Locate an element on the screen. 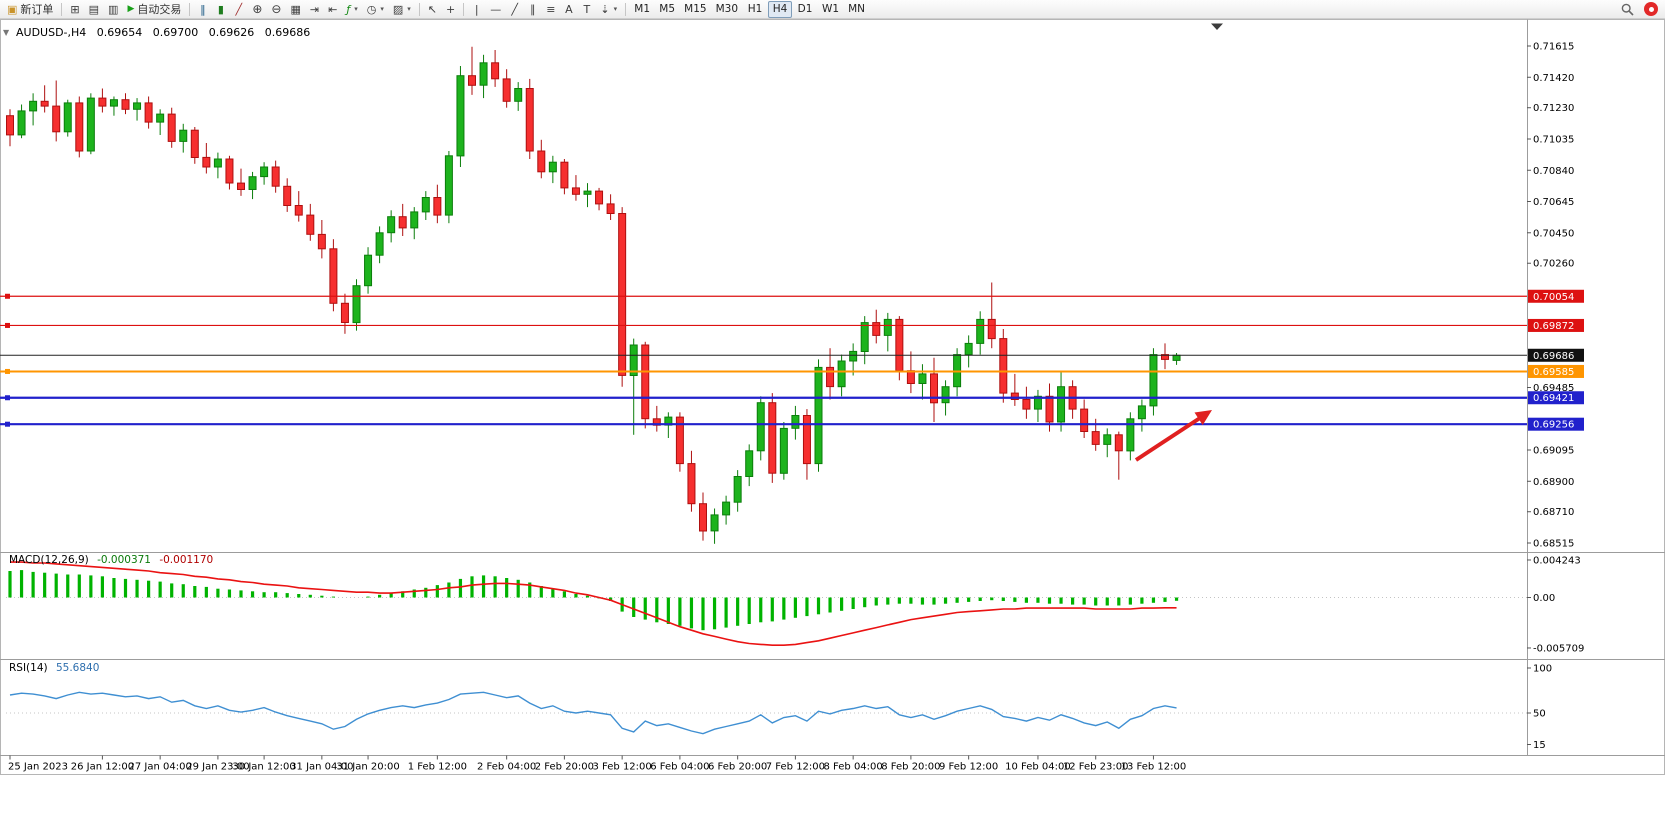 This screenshot has width=1665, height=831. rsi-axis-label: 50 is located at coordinates (1539, 714).